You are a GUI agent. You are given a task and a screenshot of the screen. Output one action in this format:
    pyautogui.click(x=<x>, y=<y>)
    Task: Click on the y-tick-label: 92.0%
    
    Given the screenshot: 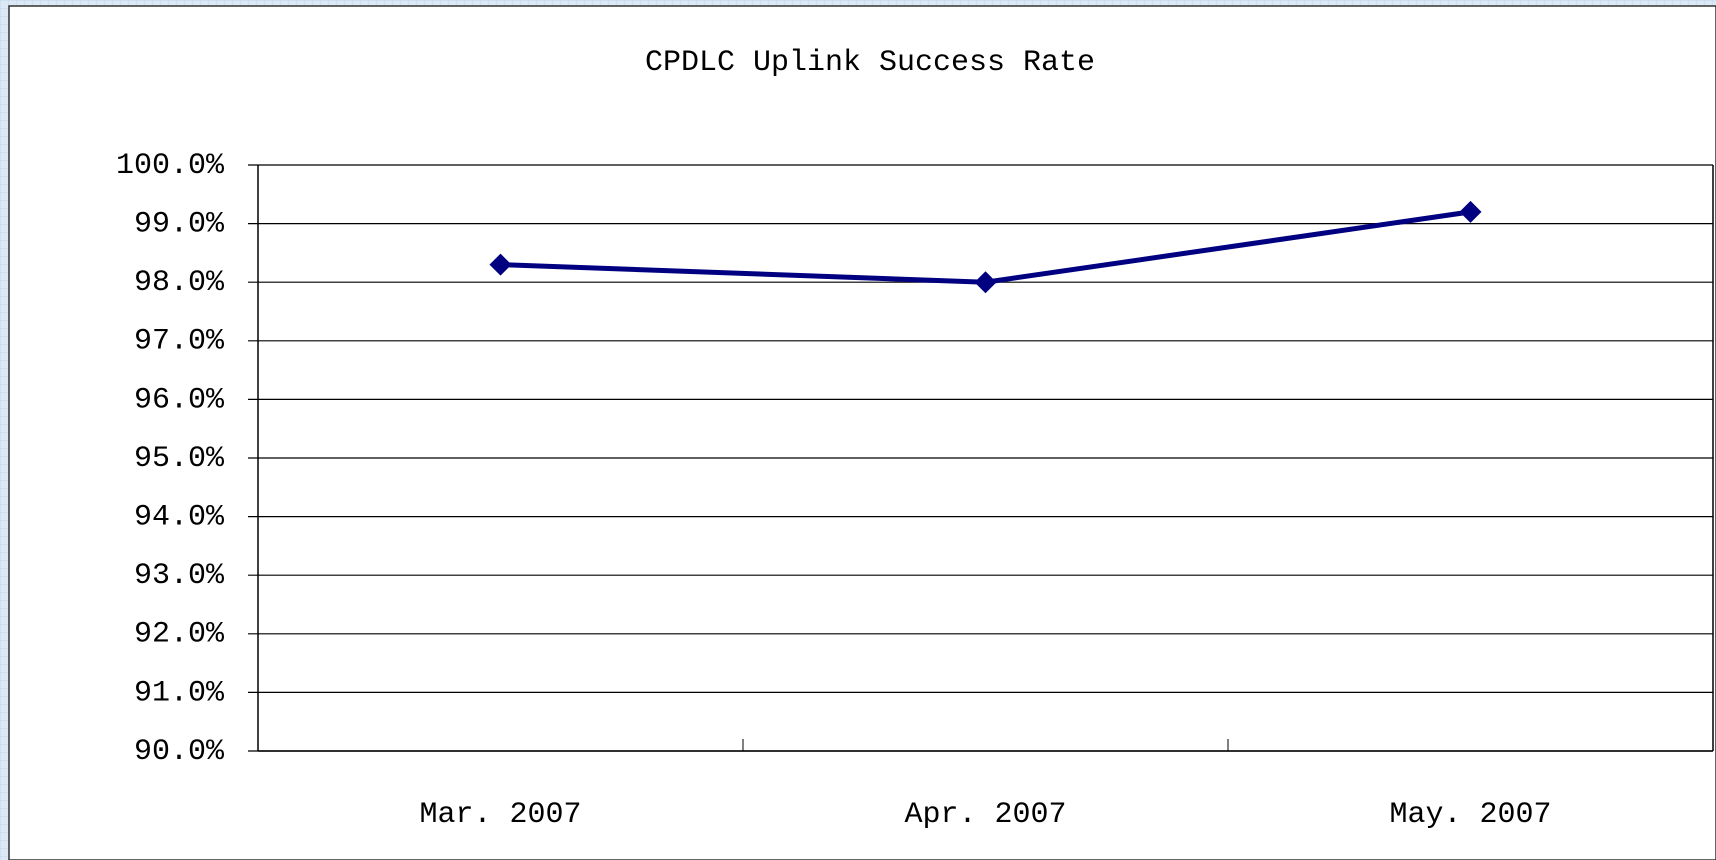 What is the action you would take?
    pyautogui.click(x=179, y=635)
    